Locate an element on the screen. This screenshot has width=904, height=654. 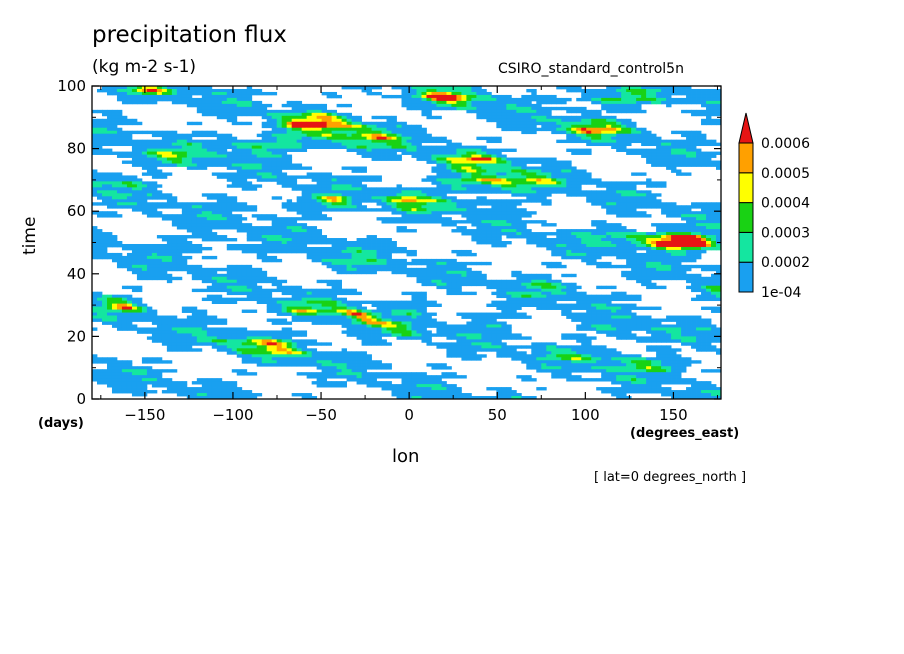
x-axis-unit: (degrees_east) is located at coordinates (685, 433).